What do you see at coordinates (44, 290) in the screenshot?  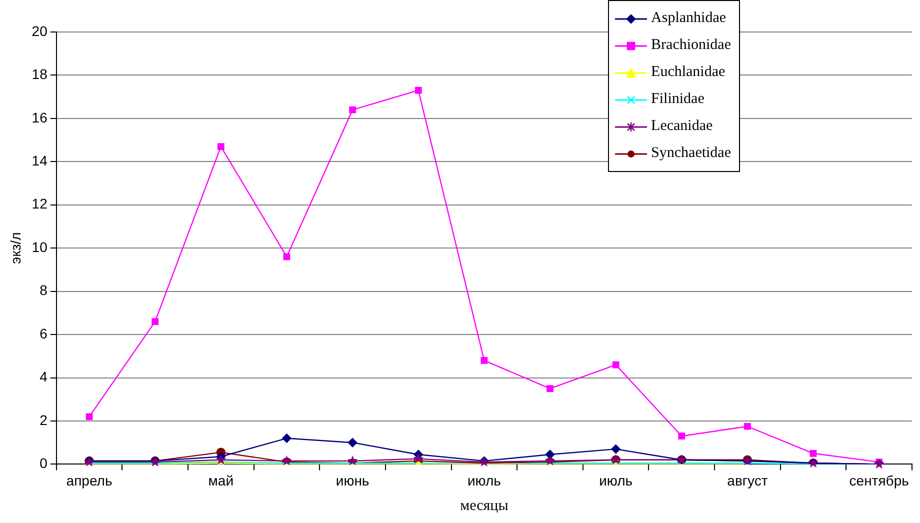 I see `y-tick-label: 8` at bounding box center [44, 290].